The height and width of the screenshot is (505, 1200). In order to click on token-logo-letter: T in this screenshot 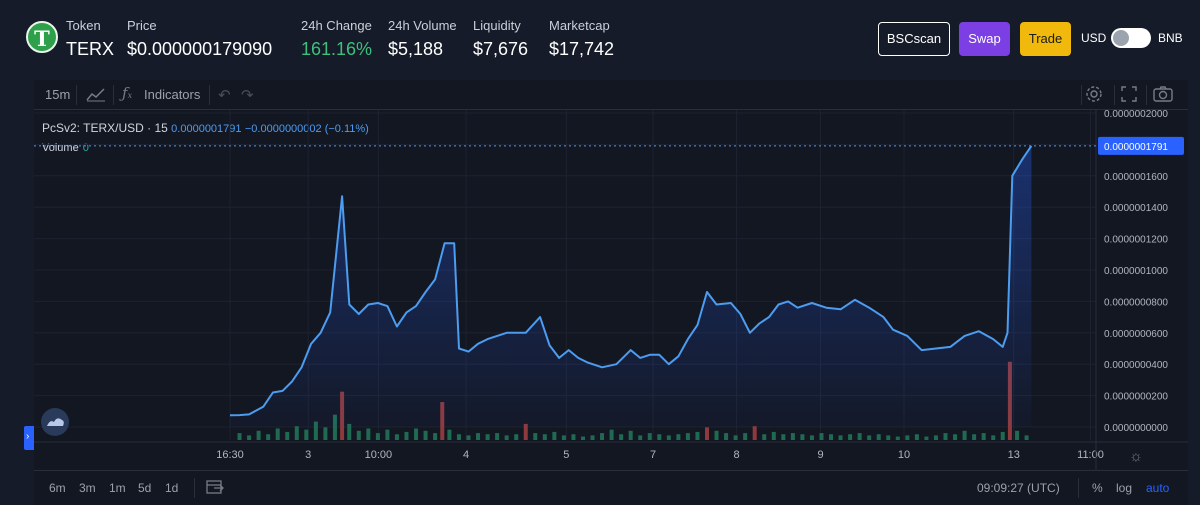, I will do `click(42, 38)`.